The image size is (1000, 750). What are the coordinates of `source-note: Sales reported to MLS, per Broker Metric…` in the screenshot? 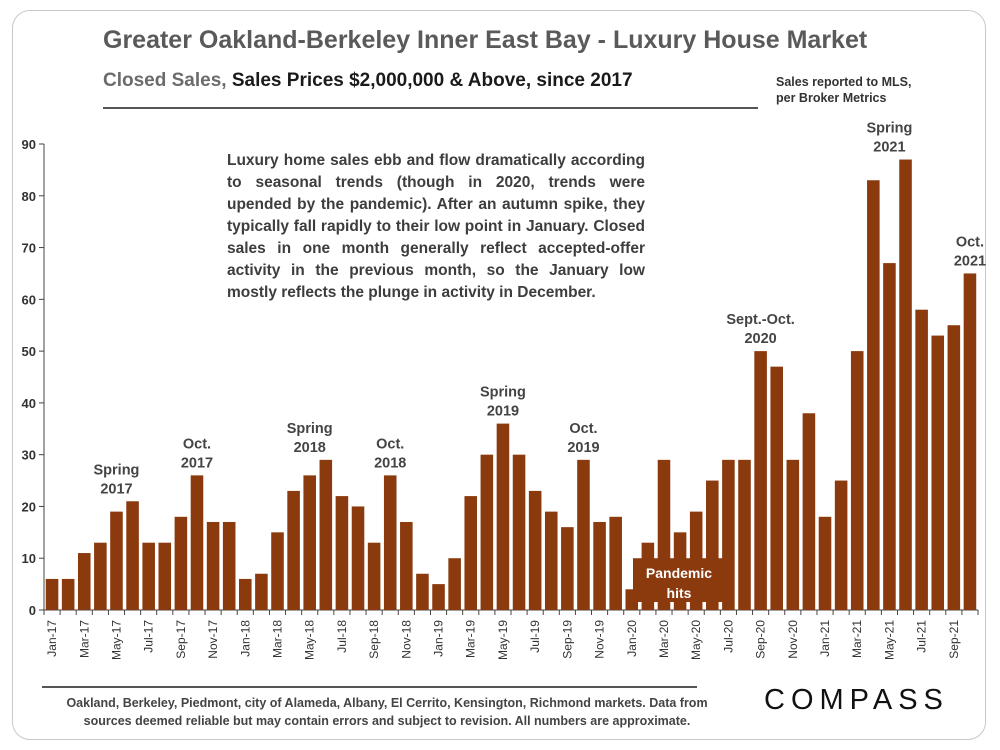 It's located at (843, 90).